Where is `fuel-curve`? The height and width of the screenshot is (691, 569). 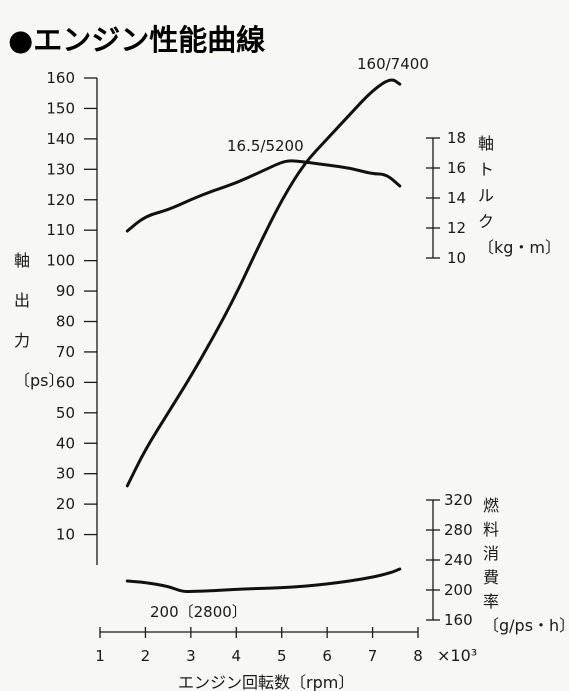 fuel-curve is located at coordinates (263, 580).